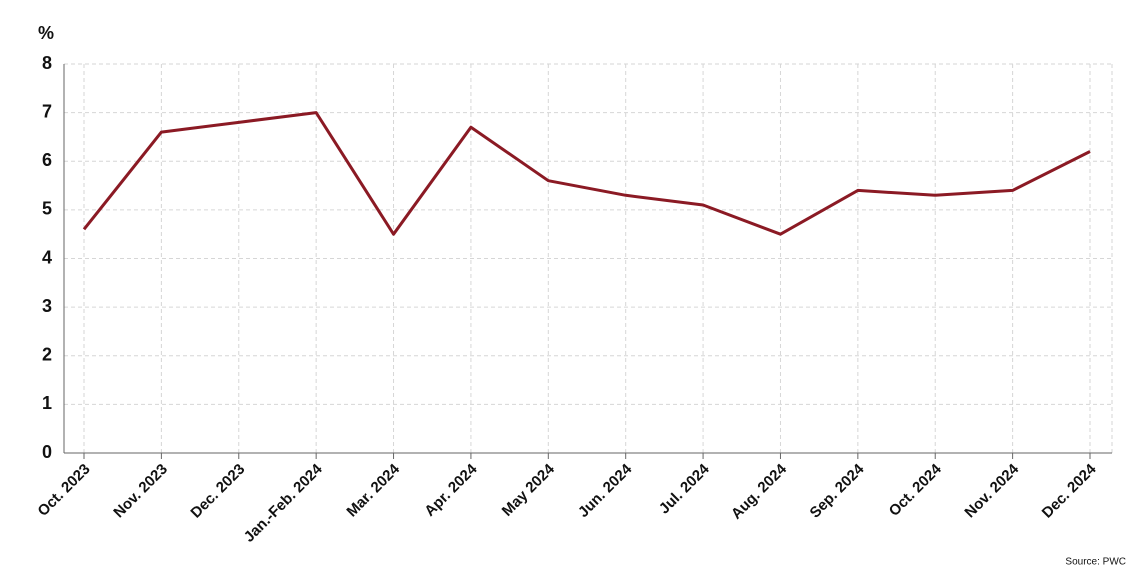 The image size is (1140, 576). What do you see at coordinates (605, 490) in the screenshot?
I see `x-tick-label: Jun. 2024` at bounding box center [605, 490].